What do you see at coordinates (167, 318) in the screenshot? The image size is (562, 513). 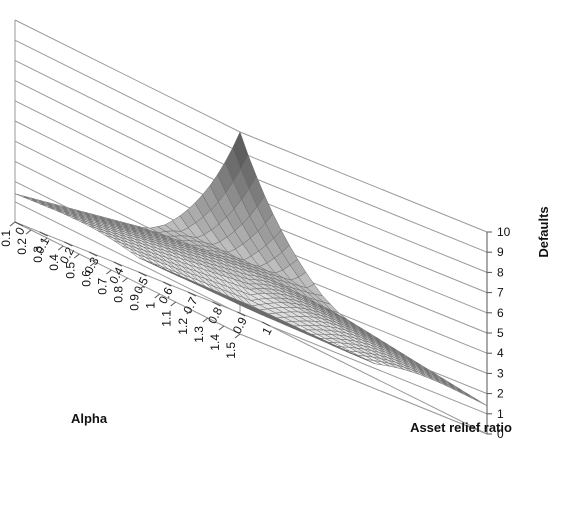 I see `y-tick-label: 1.1` at bounding box center [167, 318].